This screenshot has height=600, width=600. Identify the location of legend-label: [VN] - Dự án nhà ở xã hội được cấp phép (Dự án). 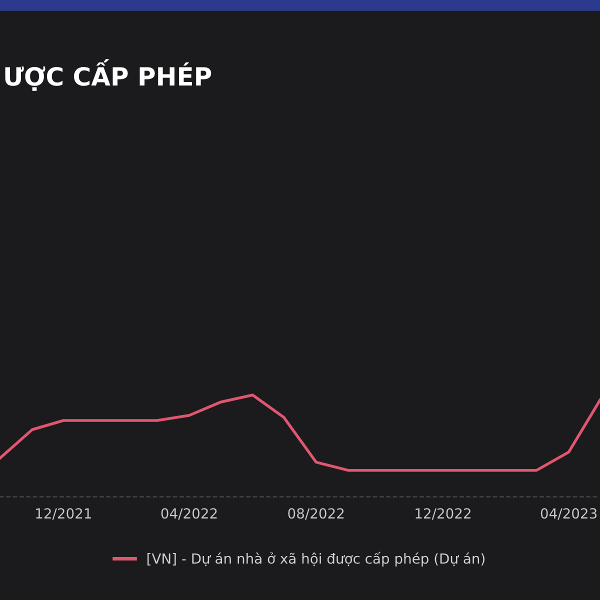
(315, 559).